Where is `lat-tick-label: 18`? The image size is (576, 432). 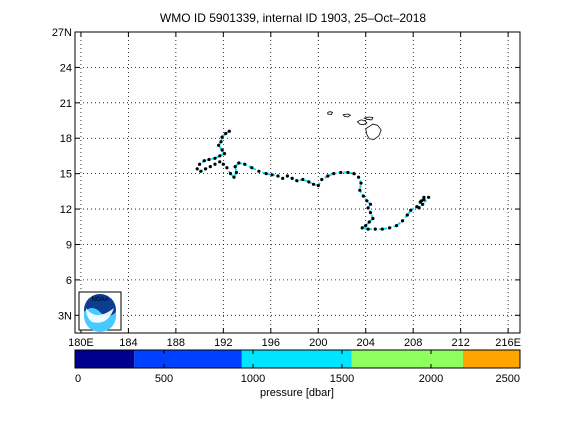
lat-tick-label: 18 is located at coordinates (66, 139).